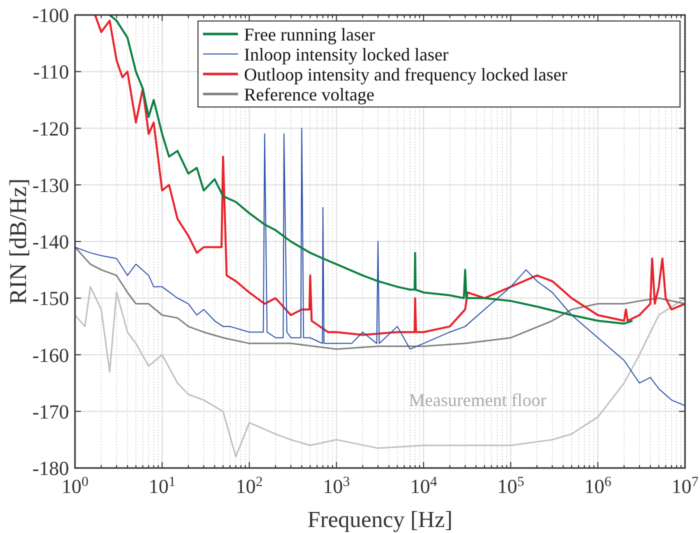  Describe the element at coordinates (249, 486) in the screenshot. I see `x-tick-label: 10$^{2}$` at that location.